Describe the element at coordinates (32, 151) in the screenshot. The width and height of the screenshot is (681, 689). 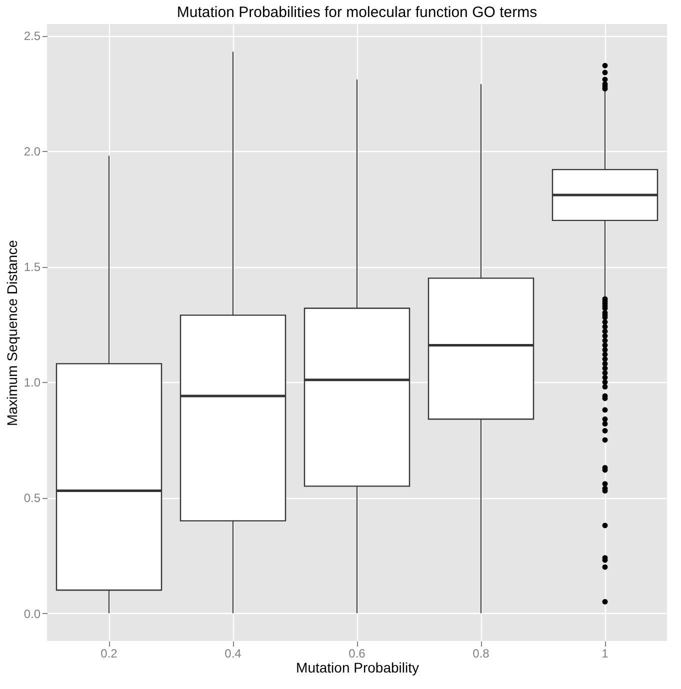
I see `y-tick-label: 2.0` at that location.